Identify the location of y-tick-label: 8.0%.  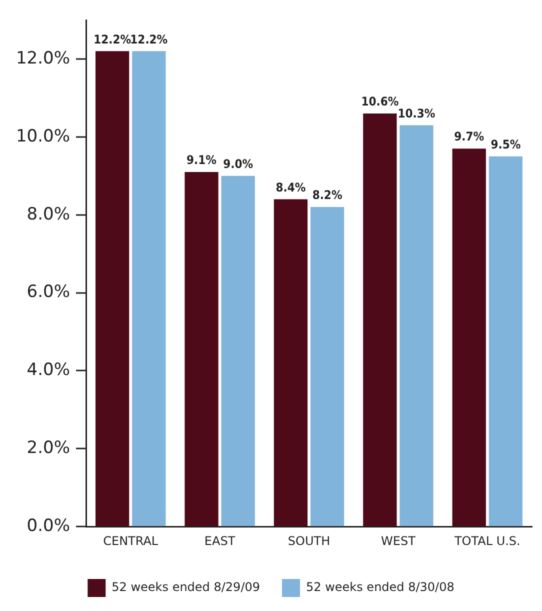
(48, 214).